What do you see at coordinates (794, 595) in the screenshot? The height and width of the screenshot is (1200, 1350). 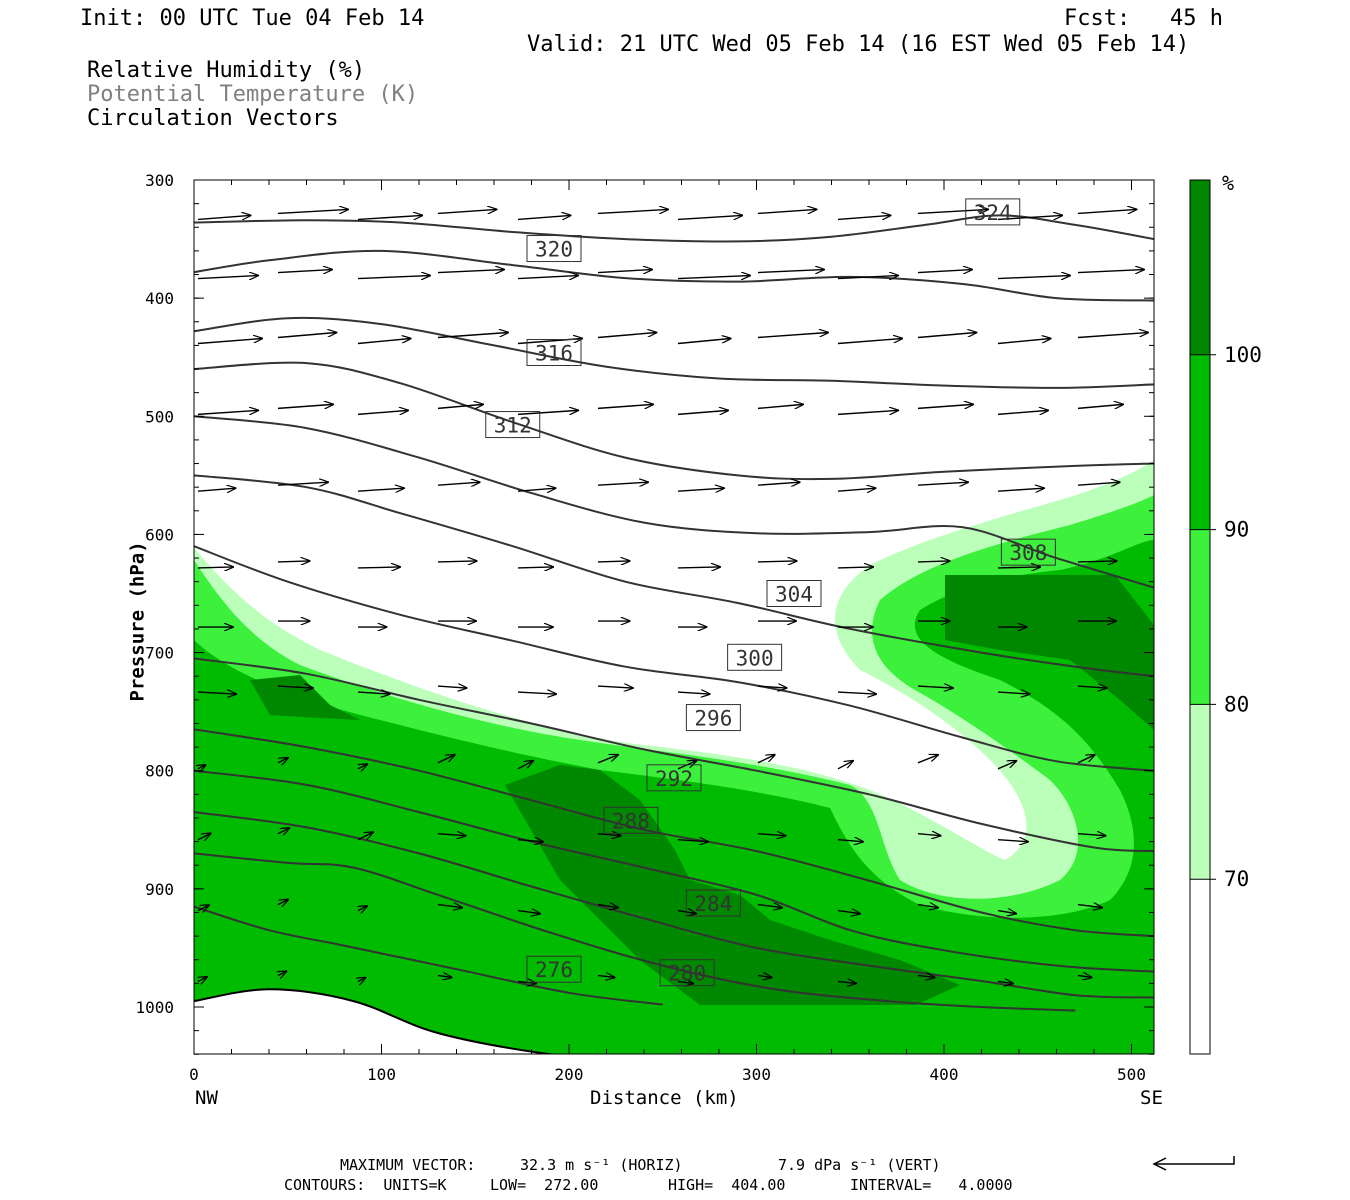 I see `svg-text: 304` at bounding box center [794, 595].